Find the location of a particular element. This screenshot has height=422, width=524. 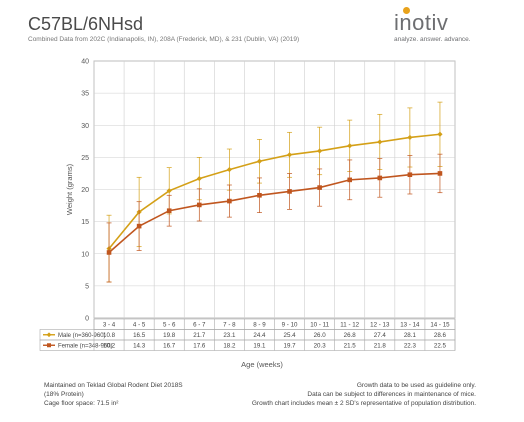

logo-tagline: analyze. answer. advance. is located at coordinates (432, 39).